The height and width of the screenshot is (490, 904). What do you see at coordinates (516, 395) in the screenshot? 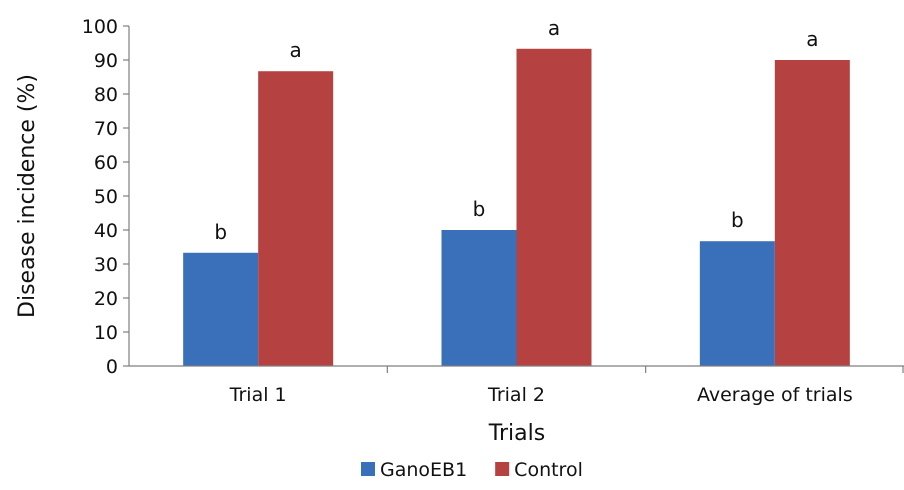
I see `x-category-label: Trial 2` at bounding box center [516, 395].